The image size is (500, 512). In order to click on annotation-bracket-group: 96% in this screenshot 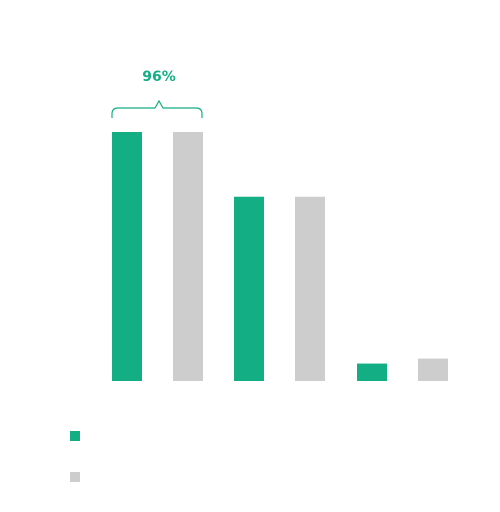, I will do `click(157, 93)`.